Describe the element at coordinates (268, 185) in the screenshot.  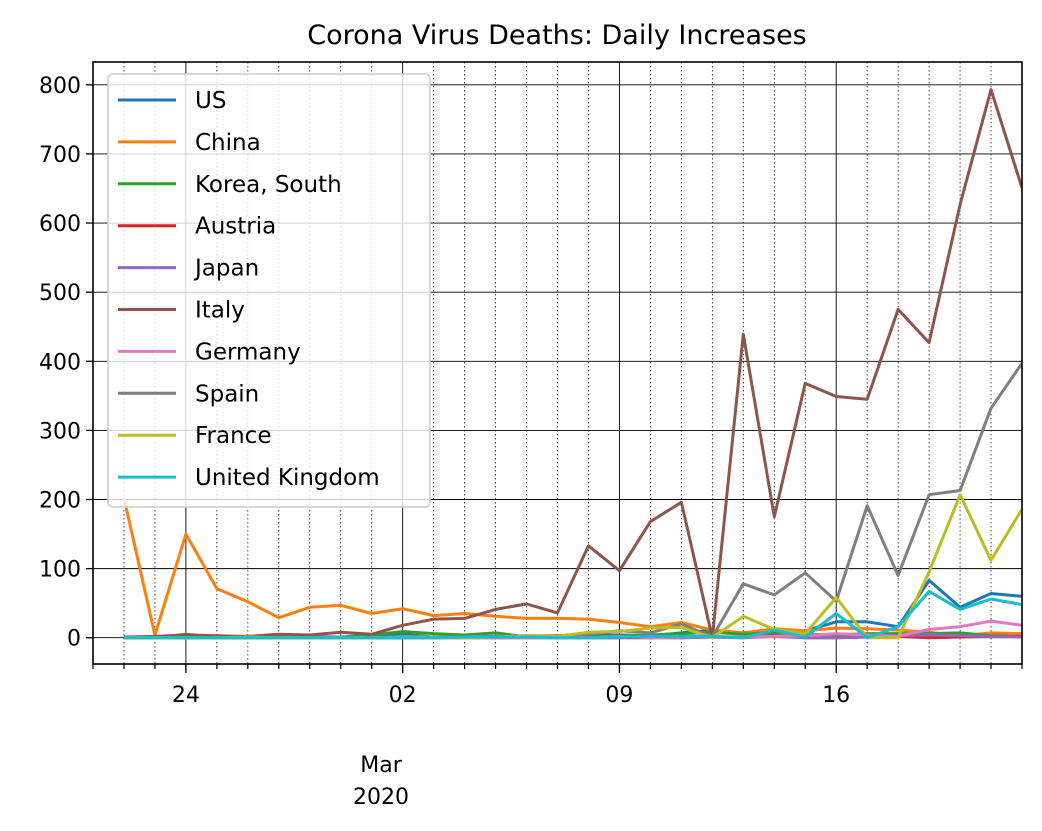
I see `legend-korea-south-label: Korea, South` at that location.